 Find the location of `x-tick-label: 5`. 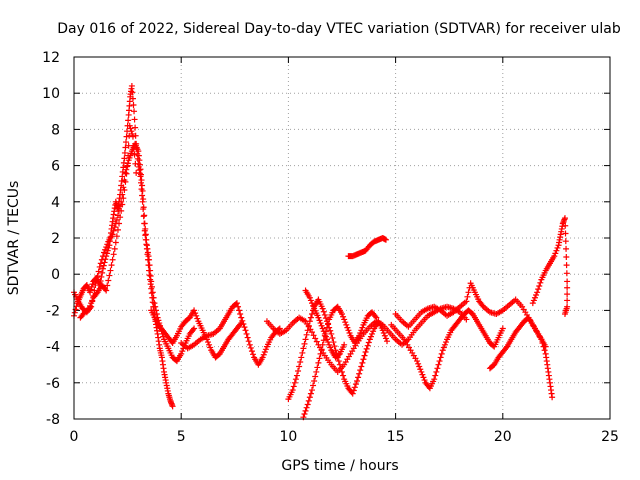

x-tick-label: 5 is located at coordinates (181, 437).